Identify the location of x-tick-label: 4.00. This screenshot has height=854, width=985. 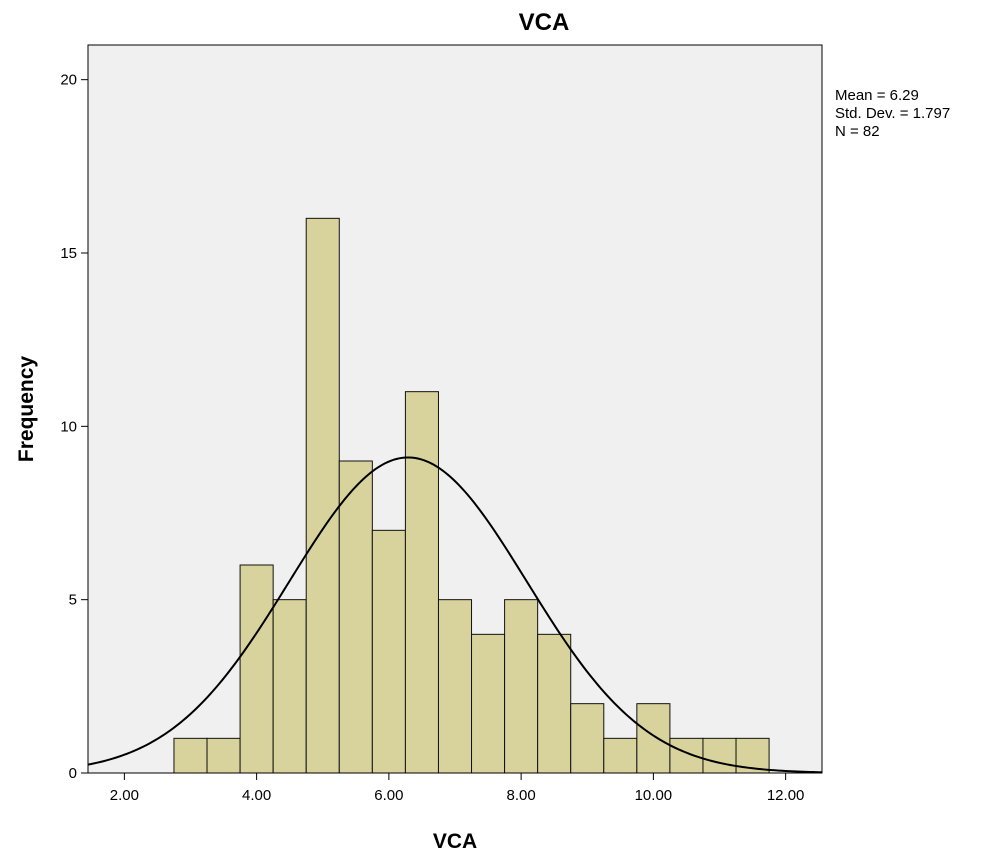
(256, 795).